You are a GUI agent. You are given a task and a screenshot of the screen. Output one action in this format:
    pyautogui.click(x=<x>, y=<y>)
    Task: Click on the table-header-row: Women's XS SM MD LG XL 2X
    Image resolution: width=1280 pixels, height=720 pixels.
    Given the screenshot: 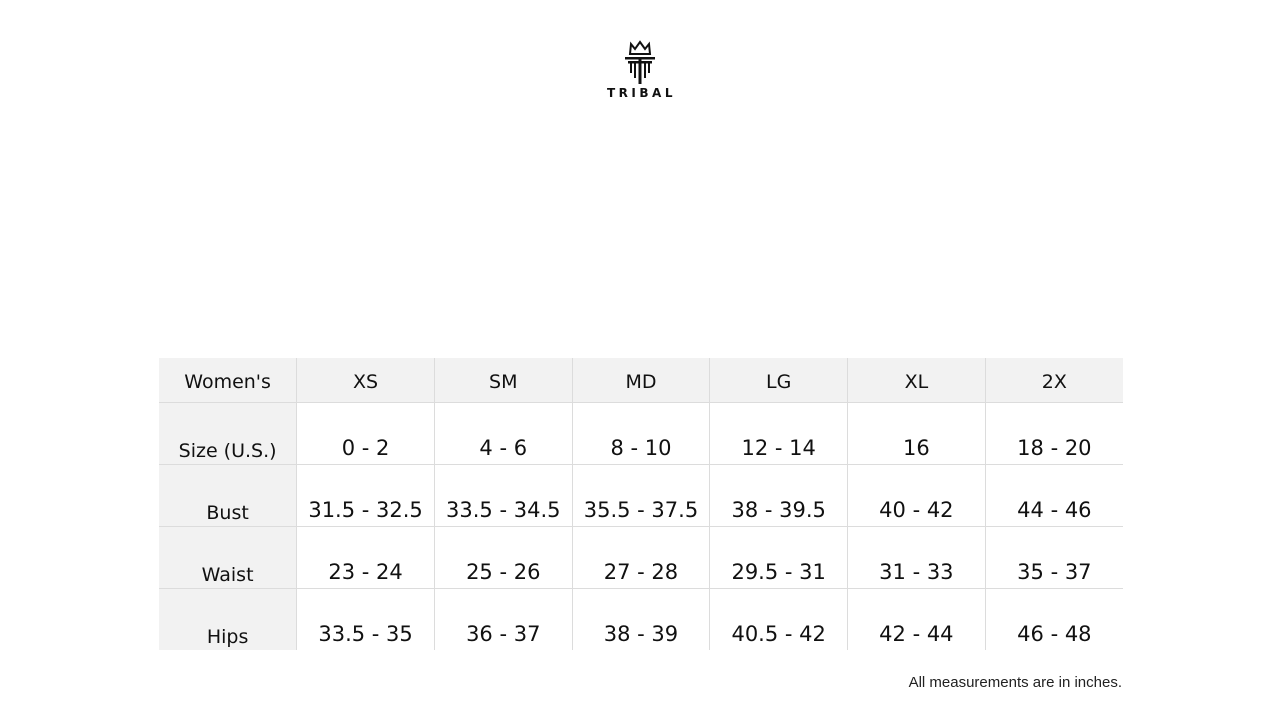 What is the action you would take?
    pyautogui.click(x=641, y=380)
    